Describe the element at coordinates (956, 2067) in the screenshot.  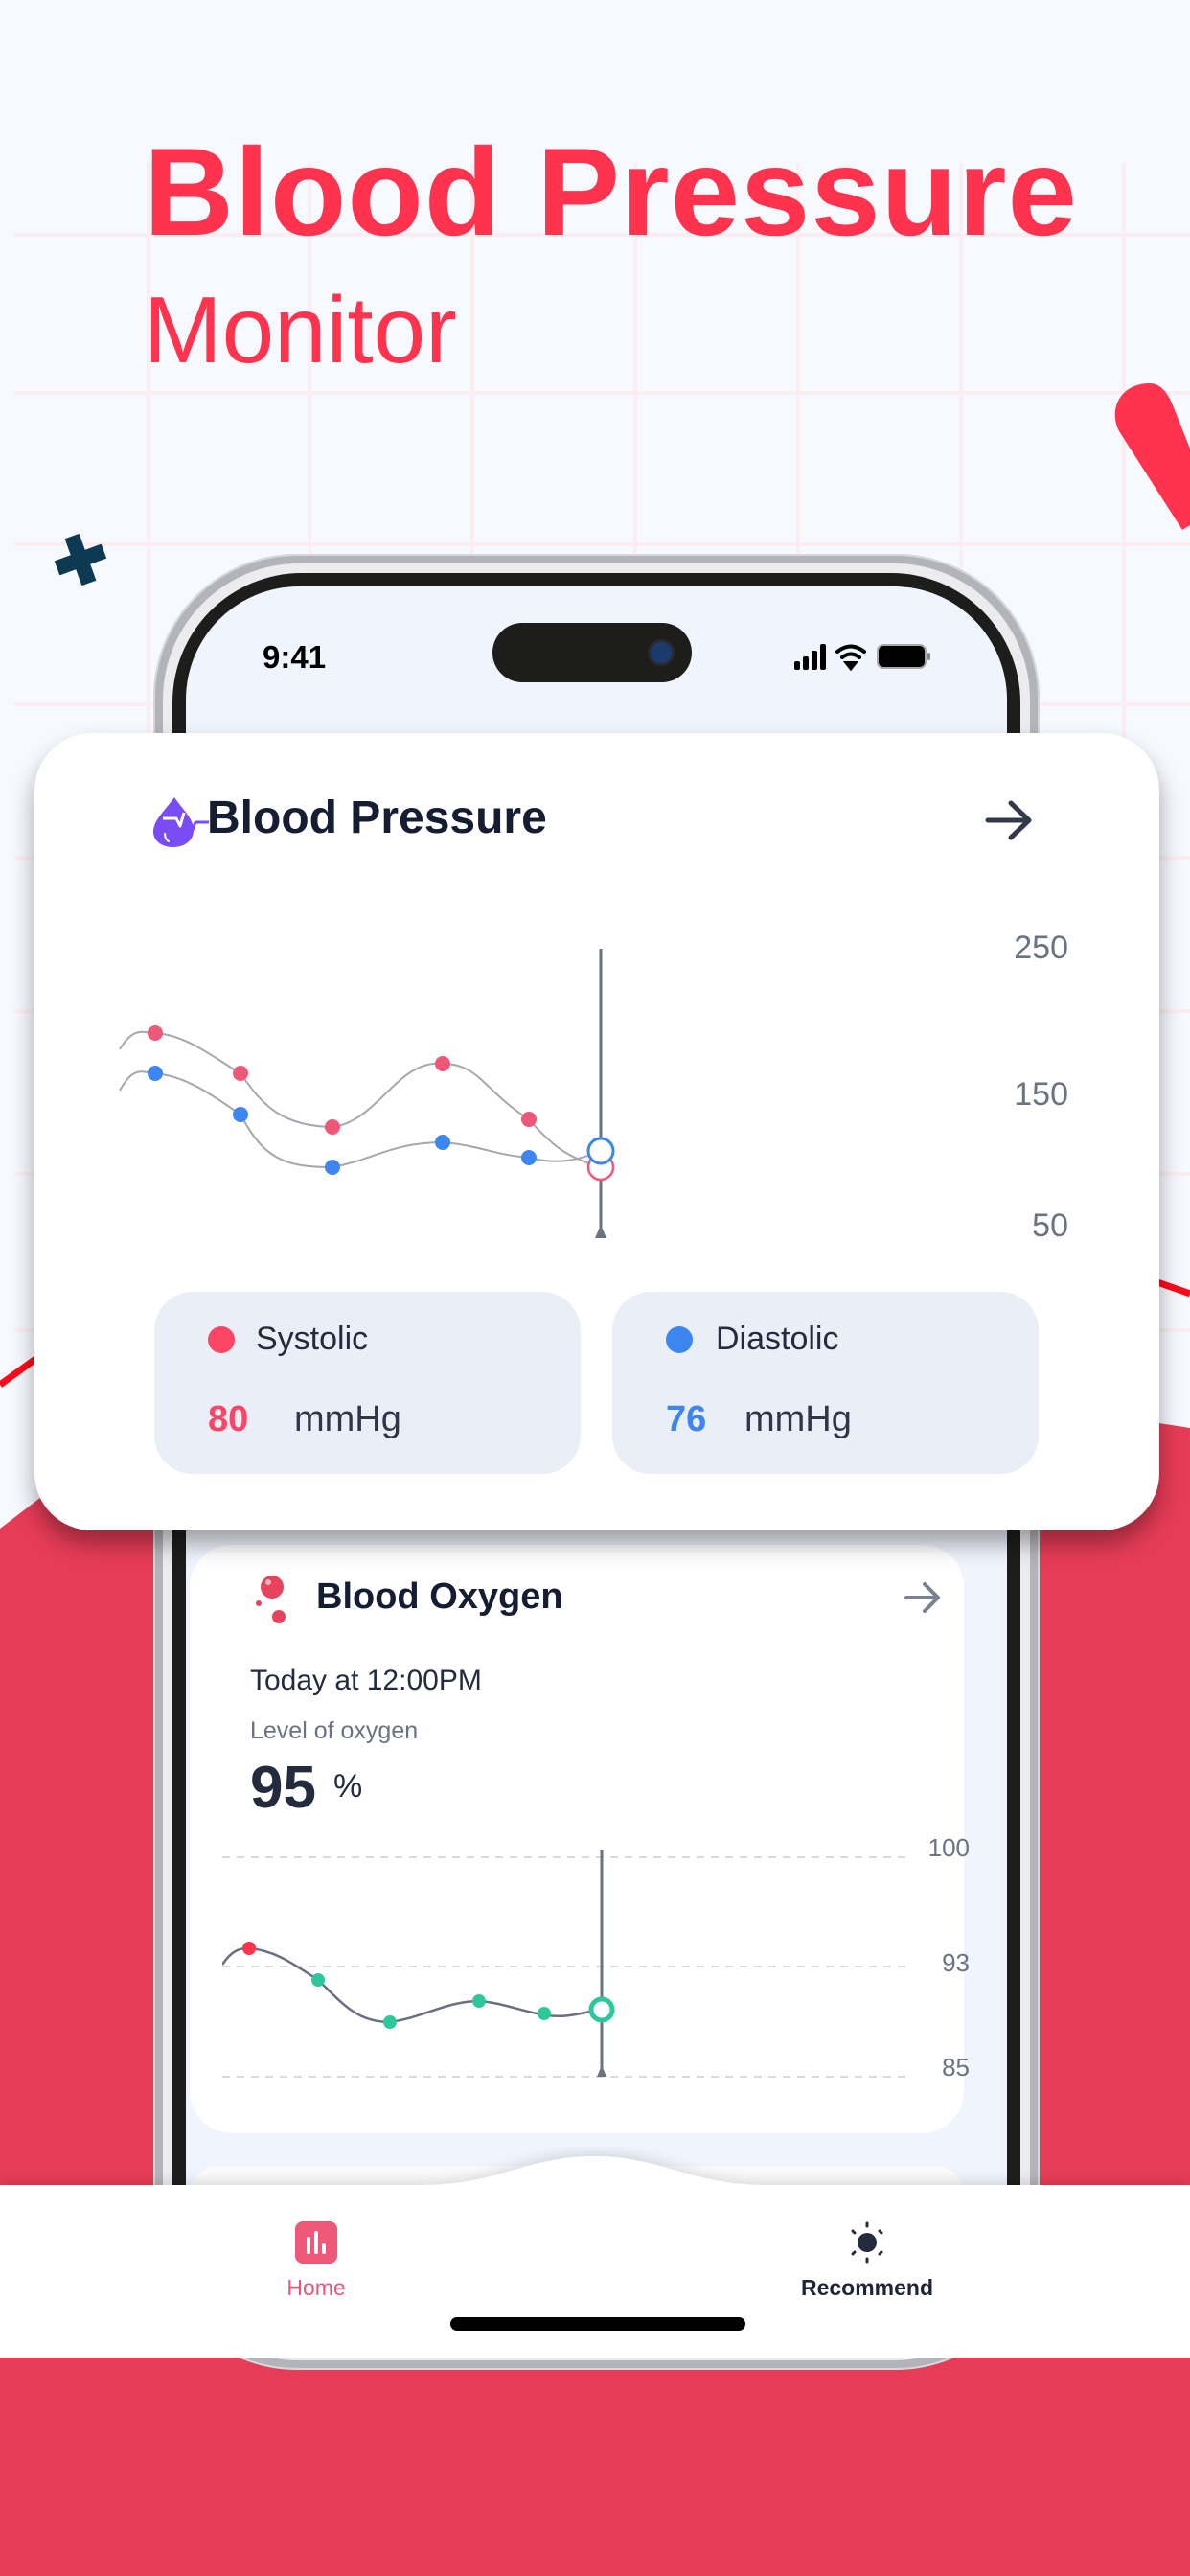
I see `oxygen-axis-85: 85` at that location.